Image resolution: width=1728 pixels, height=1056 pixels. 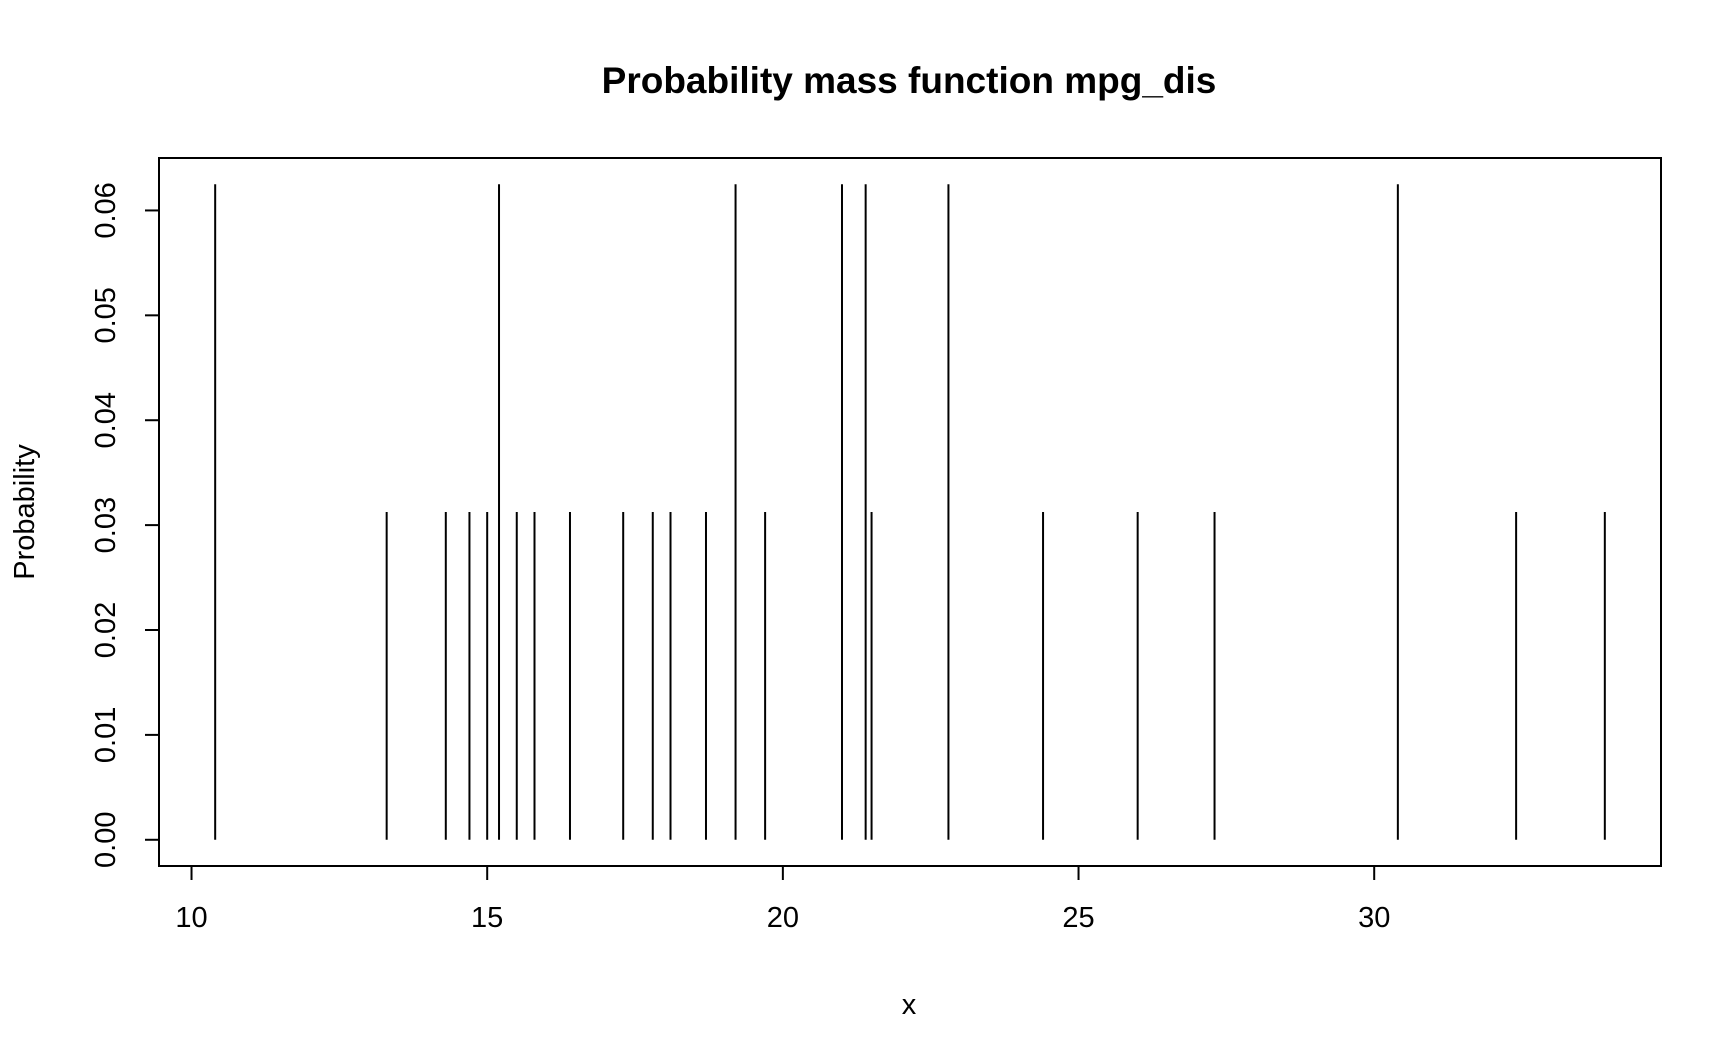 I want to click on x-tick-label: 10, so click(x=191, y=918).